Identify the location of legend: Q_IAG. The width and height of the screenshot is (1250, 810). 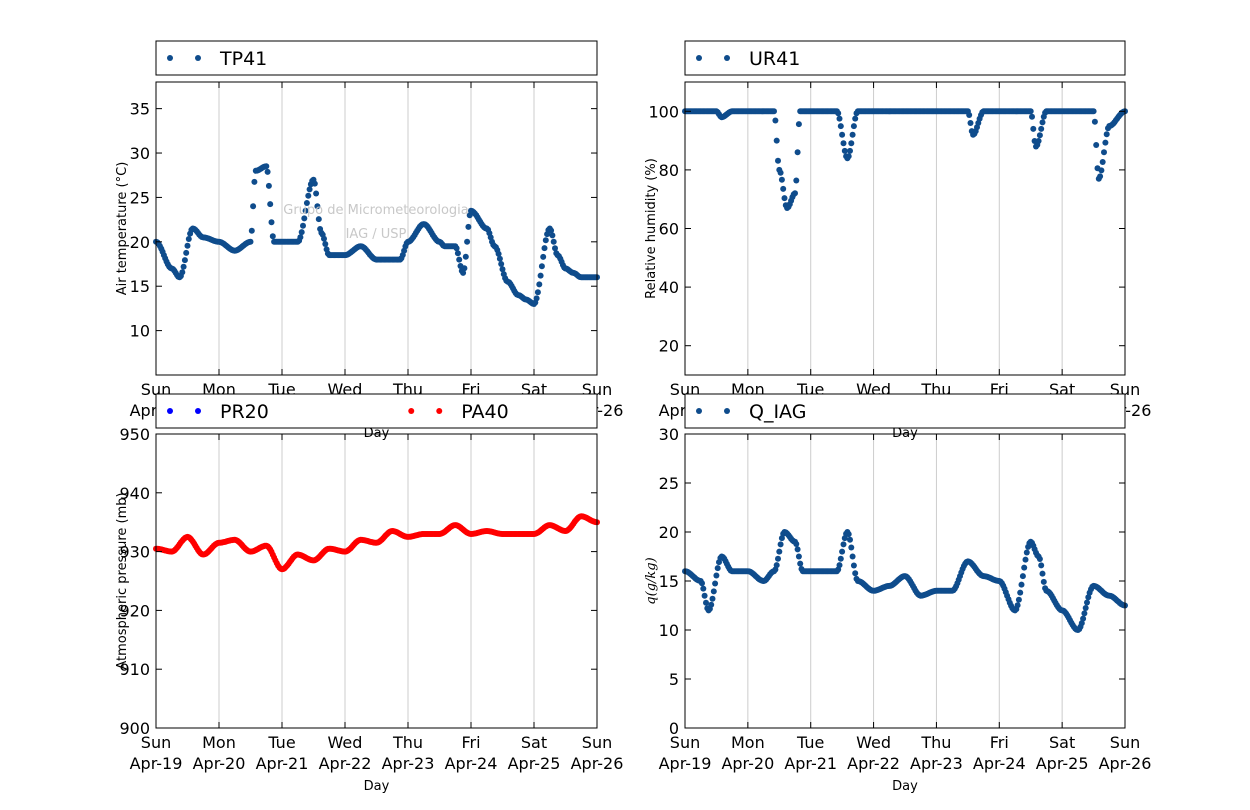
(905, 411).